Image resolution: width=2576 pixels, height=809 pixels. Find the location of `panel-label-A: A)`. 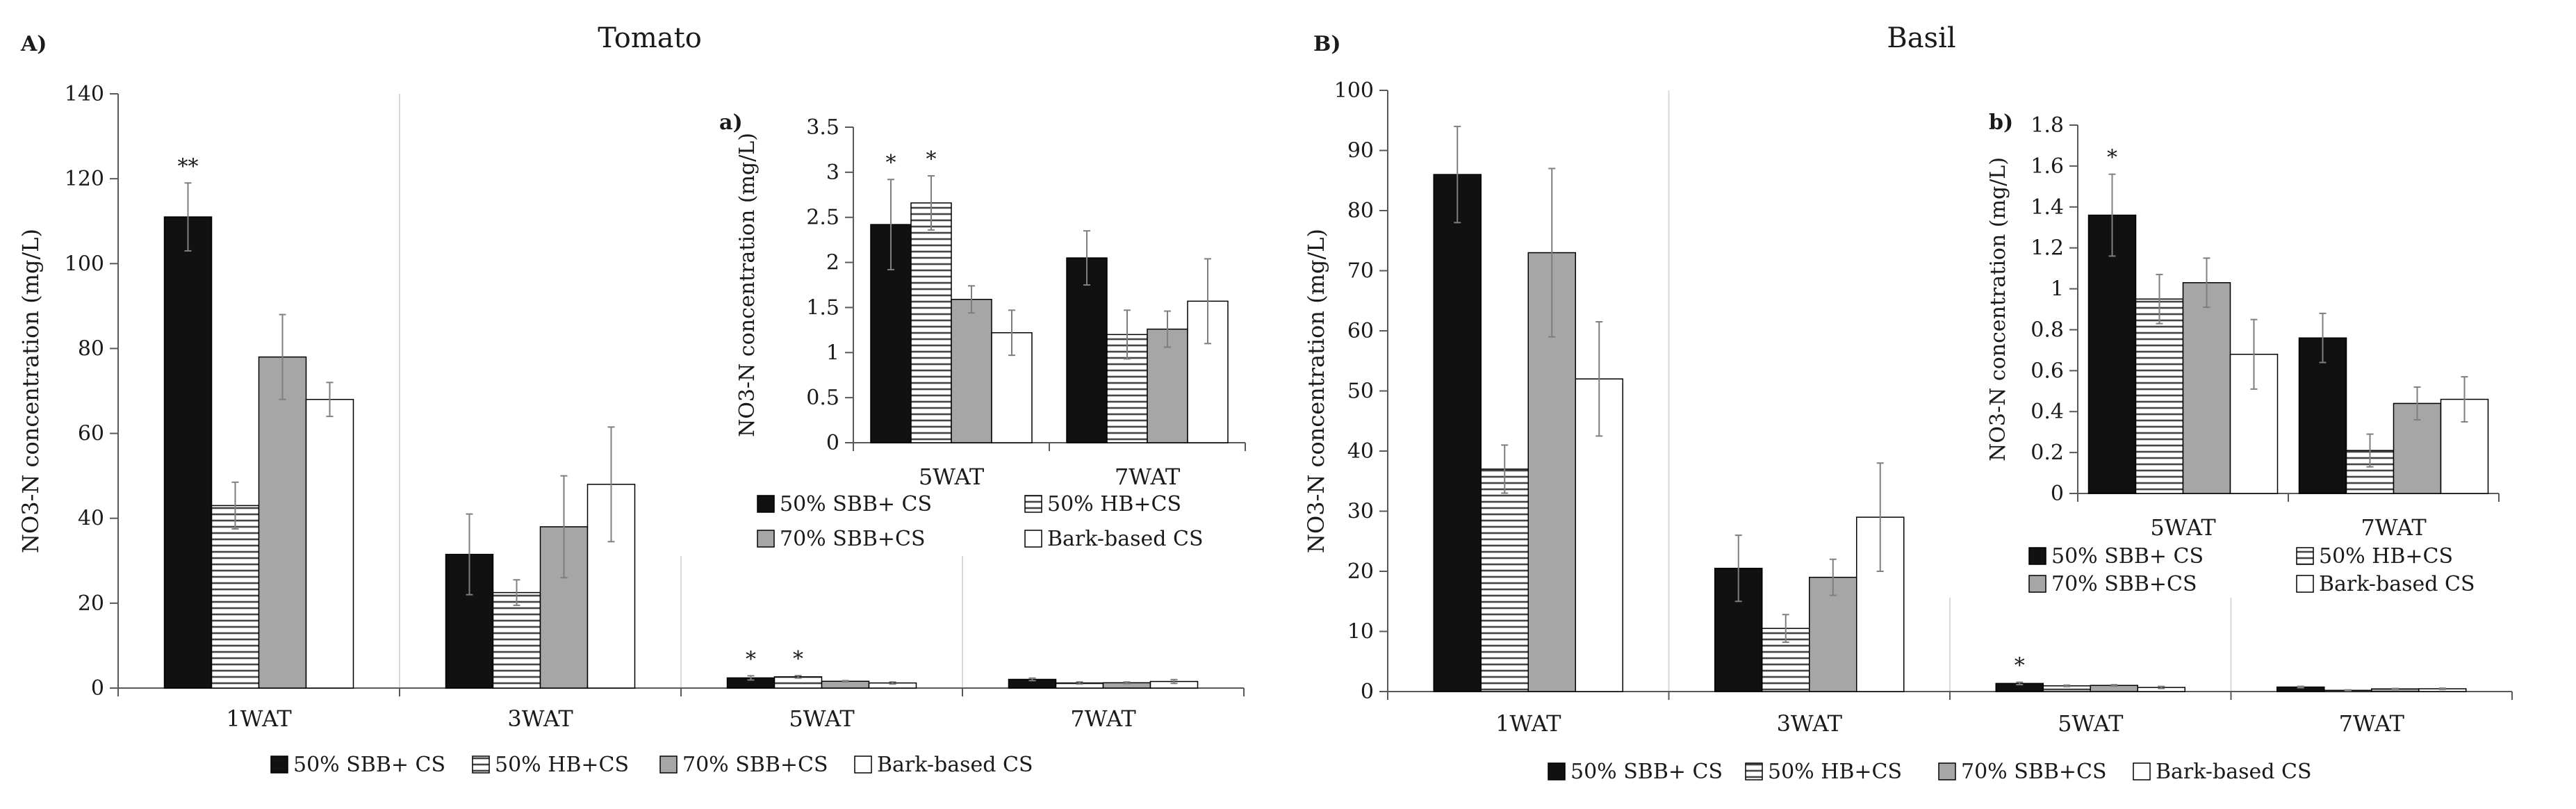

panel-label-A: A) is located at coordinates (33, 44).